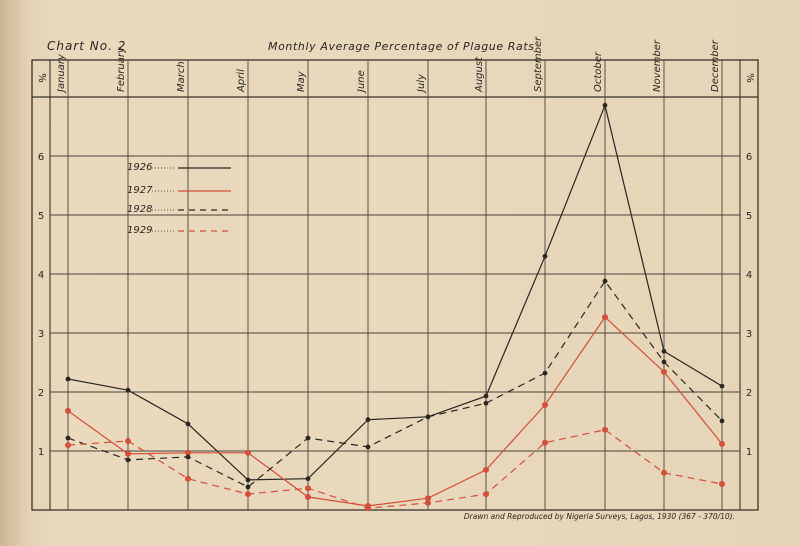 The width and height of the screenshot is (800, 546). Describe the element at coordinates (749, 275) in the screenshot. I see `y-tick-right: 4` at that location.